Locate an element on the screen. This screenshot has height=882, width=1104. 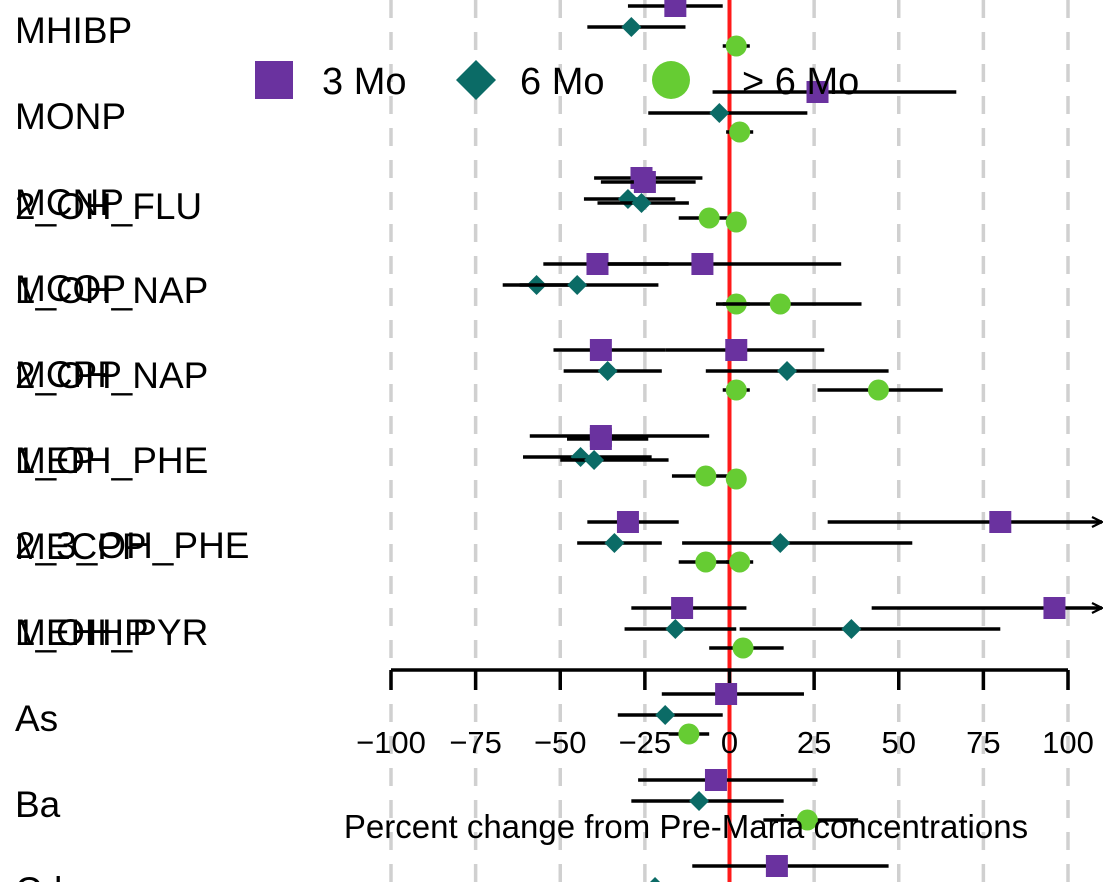
x-tick-label: 25 is located at coordinates (814, 742).